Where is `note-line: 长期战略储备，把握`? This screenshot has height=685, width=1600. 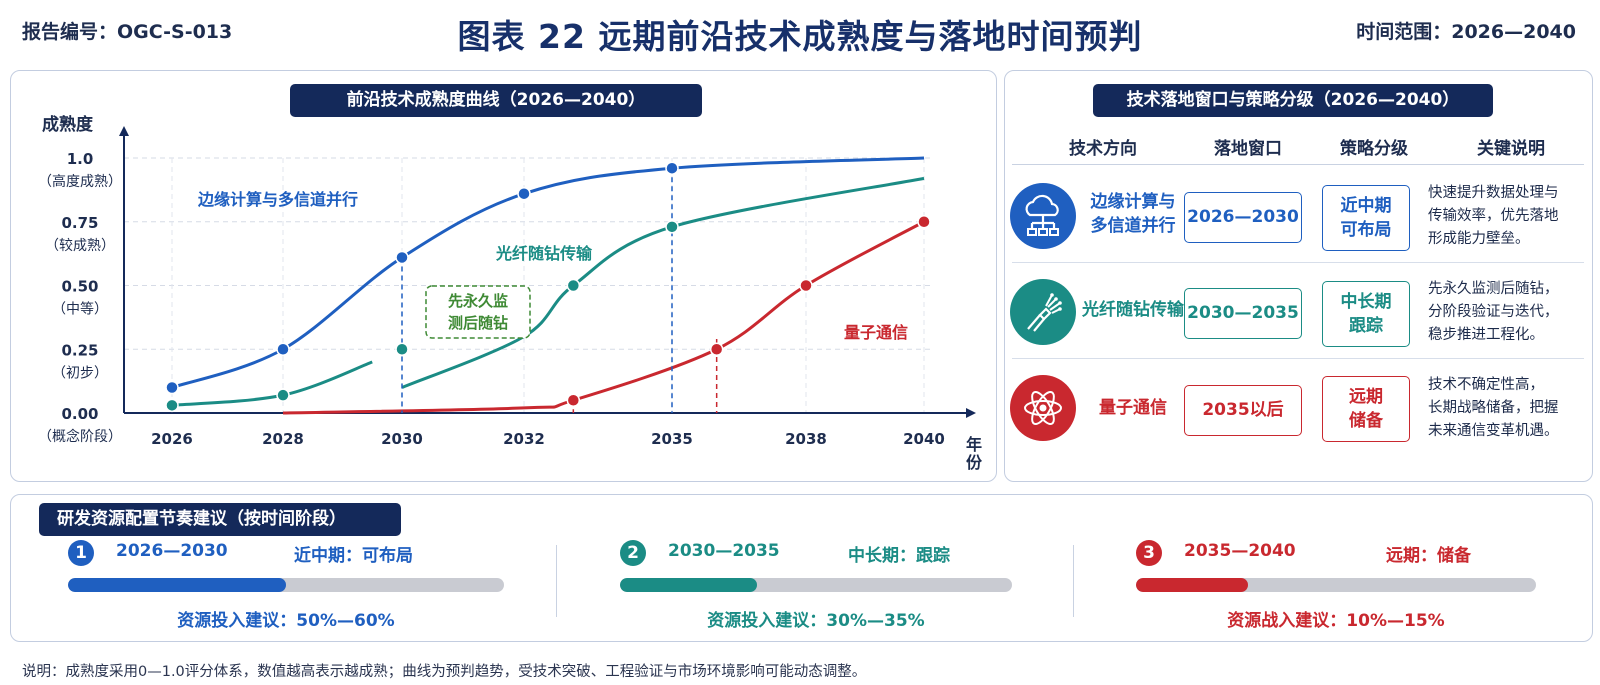 note-line: 长期战略储备，把握 is located at coordinates (1493, 408).